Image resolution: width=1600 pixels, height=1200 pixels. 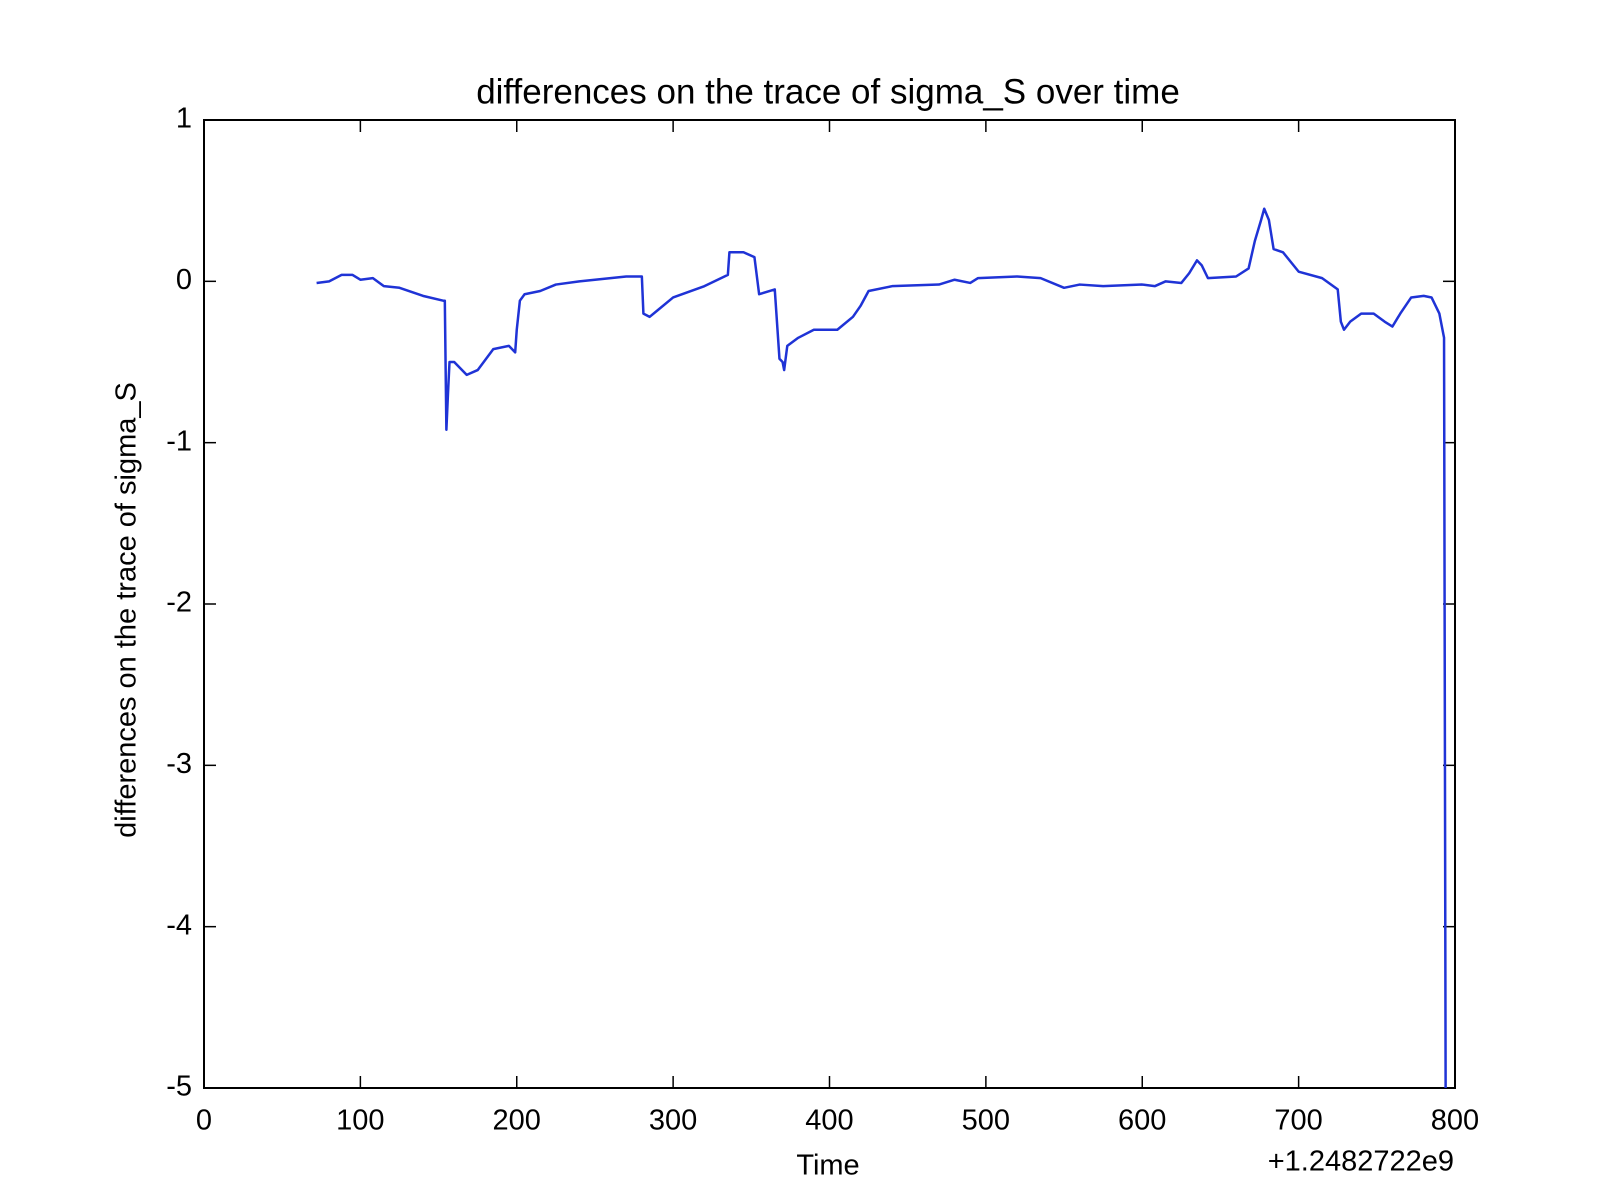 I want to click on x-offset-label: +1.2482722e9, so click(x=1361, y=1162).